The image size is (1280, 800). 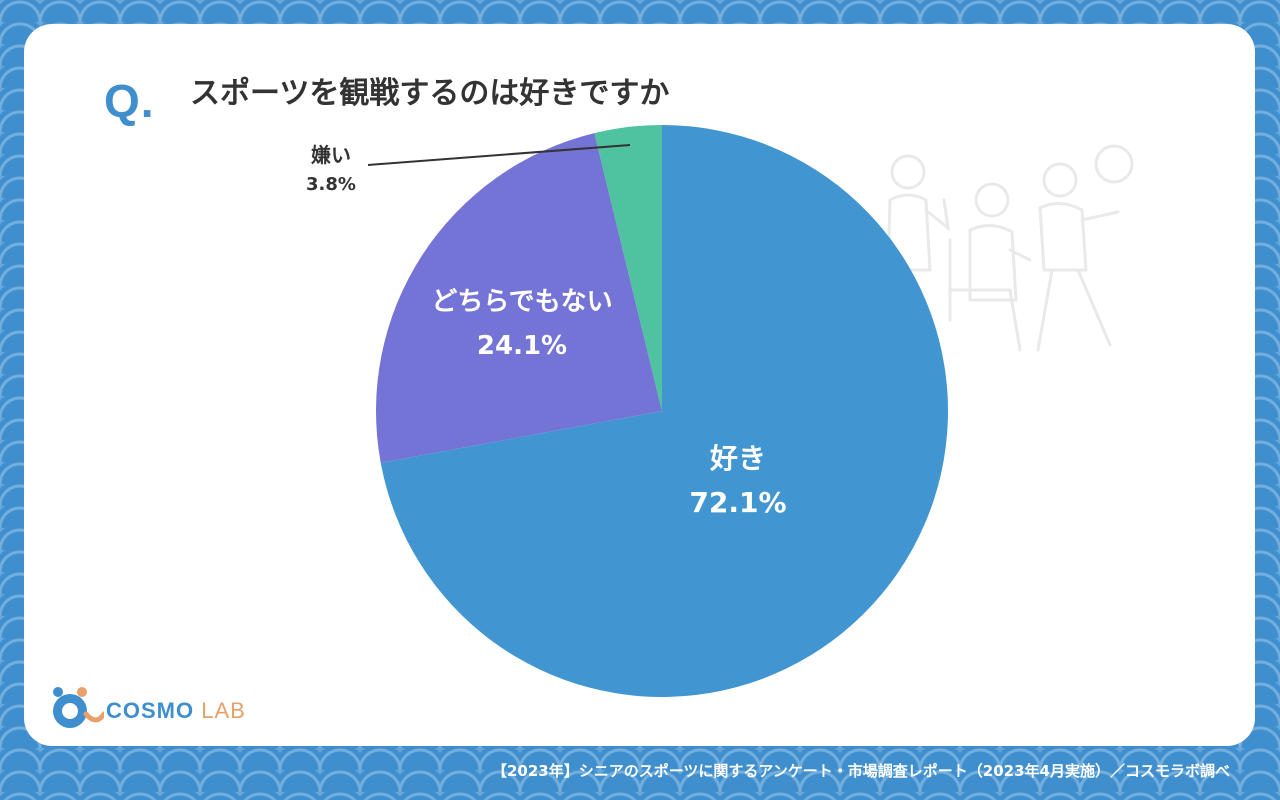 What do you see at coordinates (430, 93) in the screenshot?
I see `page-title: スポーツを観戦するのは好きですか` at bounding box center [430, 93].